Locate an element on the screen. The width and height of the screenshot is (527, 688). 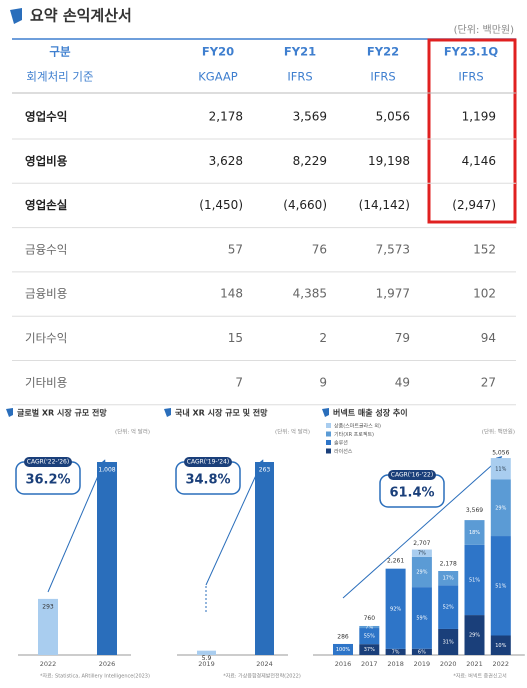
value-label: 263 is located at coordinates (265, 470).